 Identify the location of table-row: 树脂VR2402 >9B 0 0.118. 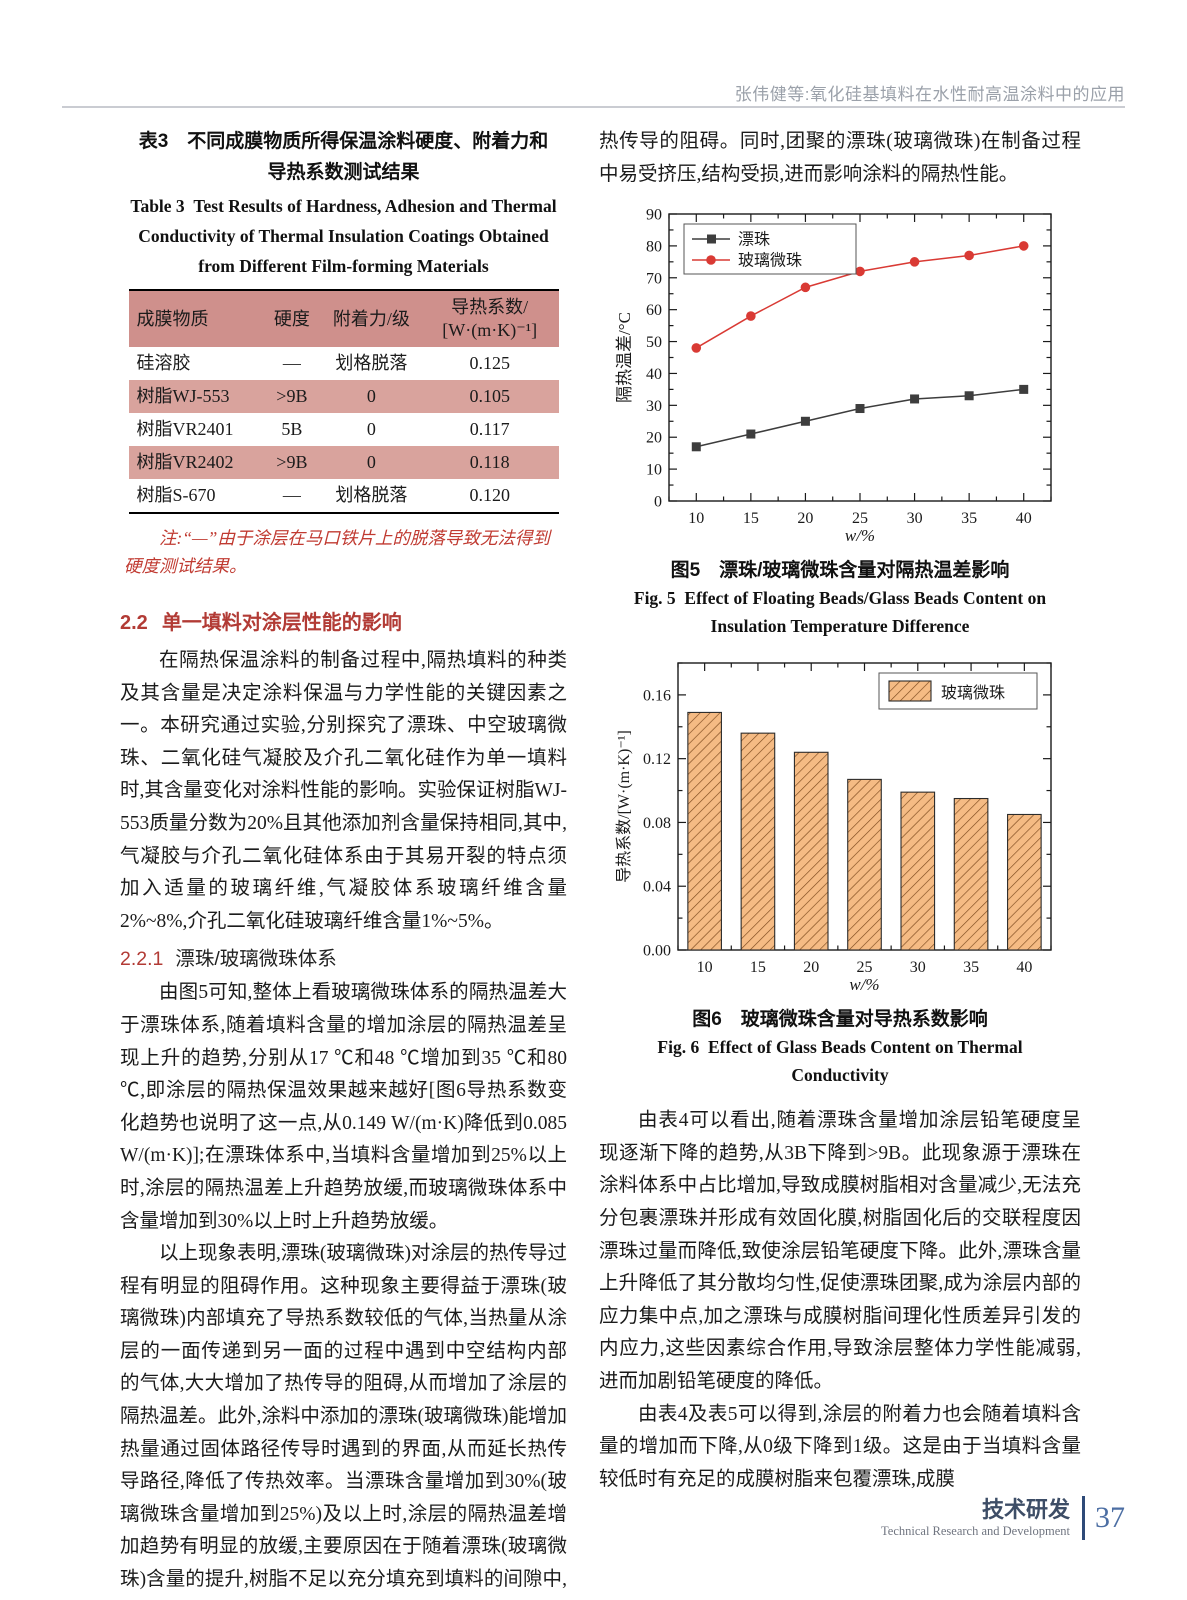
(343, 462).